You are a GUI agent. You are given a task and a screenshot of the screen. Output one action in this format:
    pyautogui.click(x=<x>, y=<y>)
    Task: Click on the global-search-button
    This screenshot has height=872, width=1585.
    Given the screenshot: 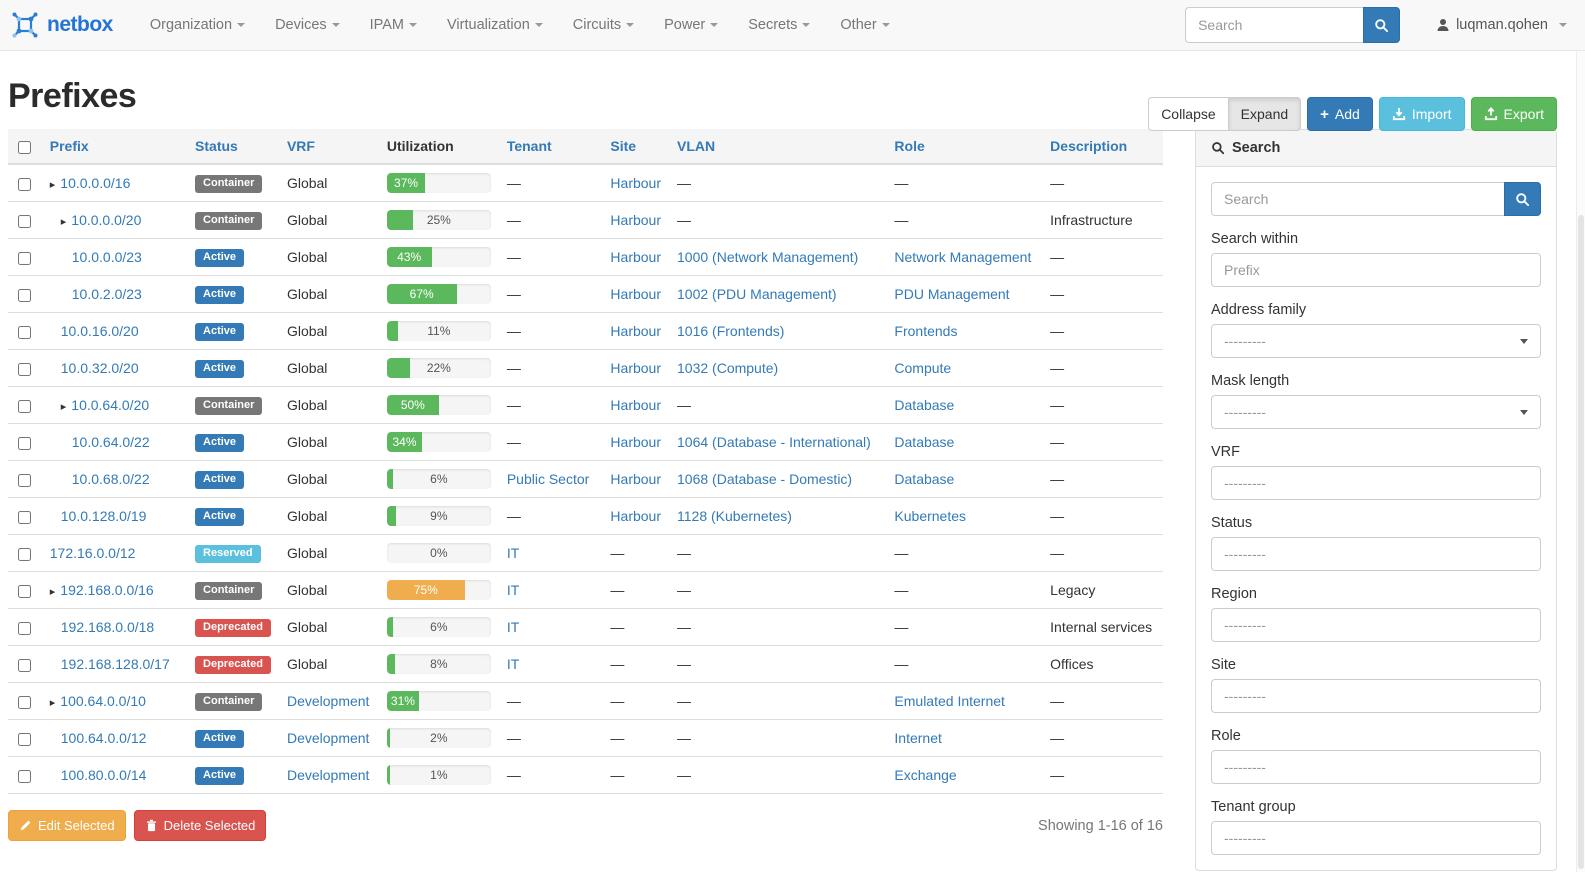 What is the action you would take?
    pyautogui.click(x=1382, y=25)
    